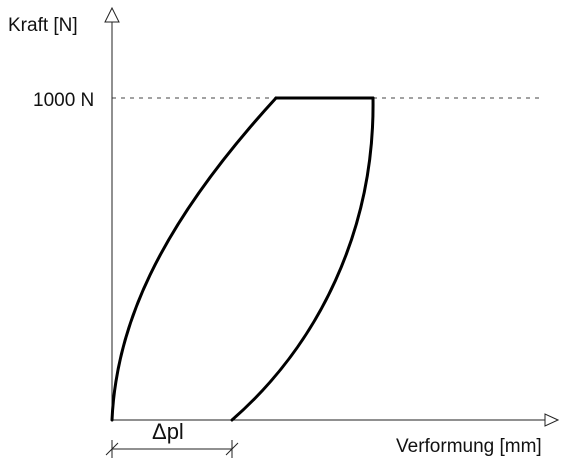 This screenshot has height=460, width=563. Describe the element at coordinates (168, 431) in the screenshot. I see `plastic-deformation-label: Δpl` at that location.